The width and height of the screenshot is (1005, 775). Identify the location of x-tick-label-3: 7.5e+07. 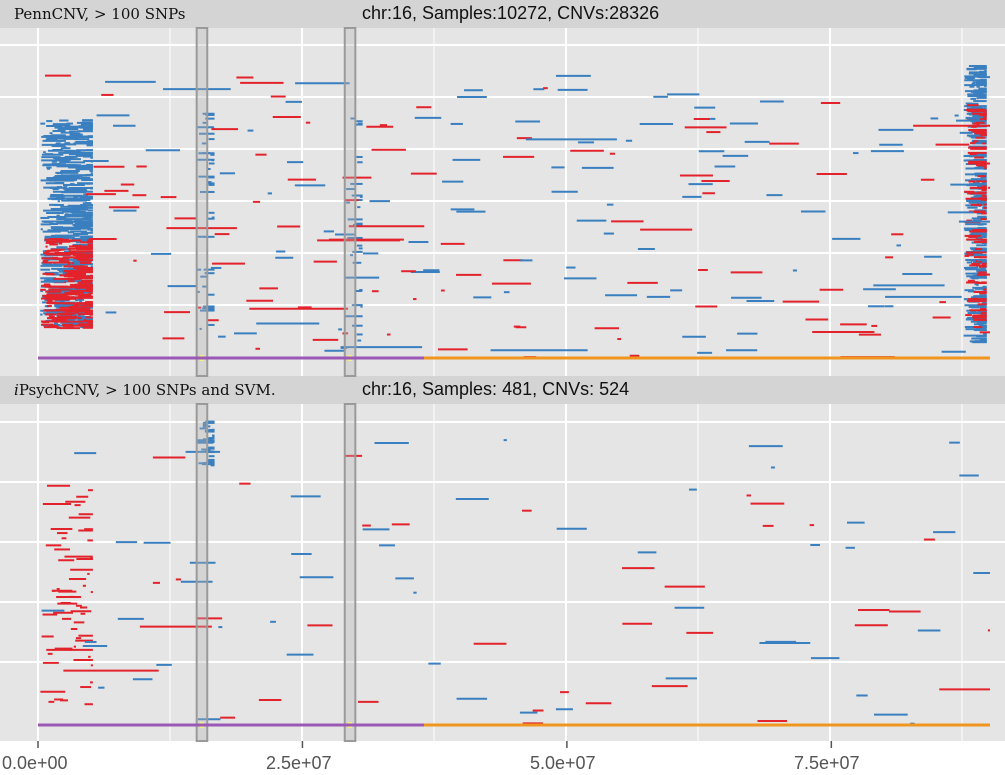
(827, 763).